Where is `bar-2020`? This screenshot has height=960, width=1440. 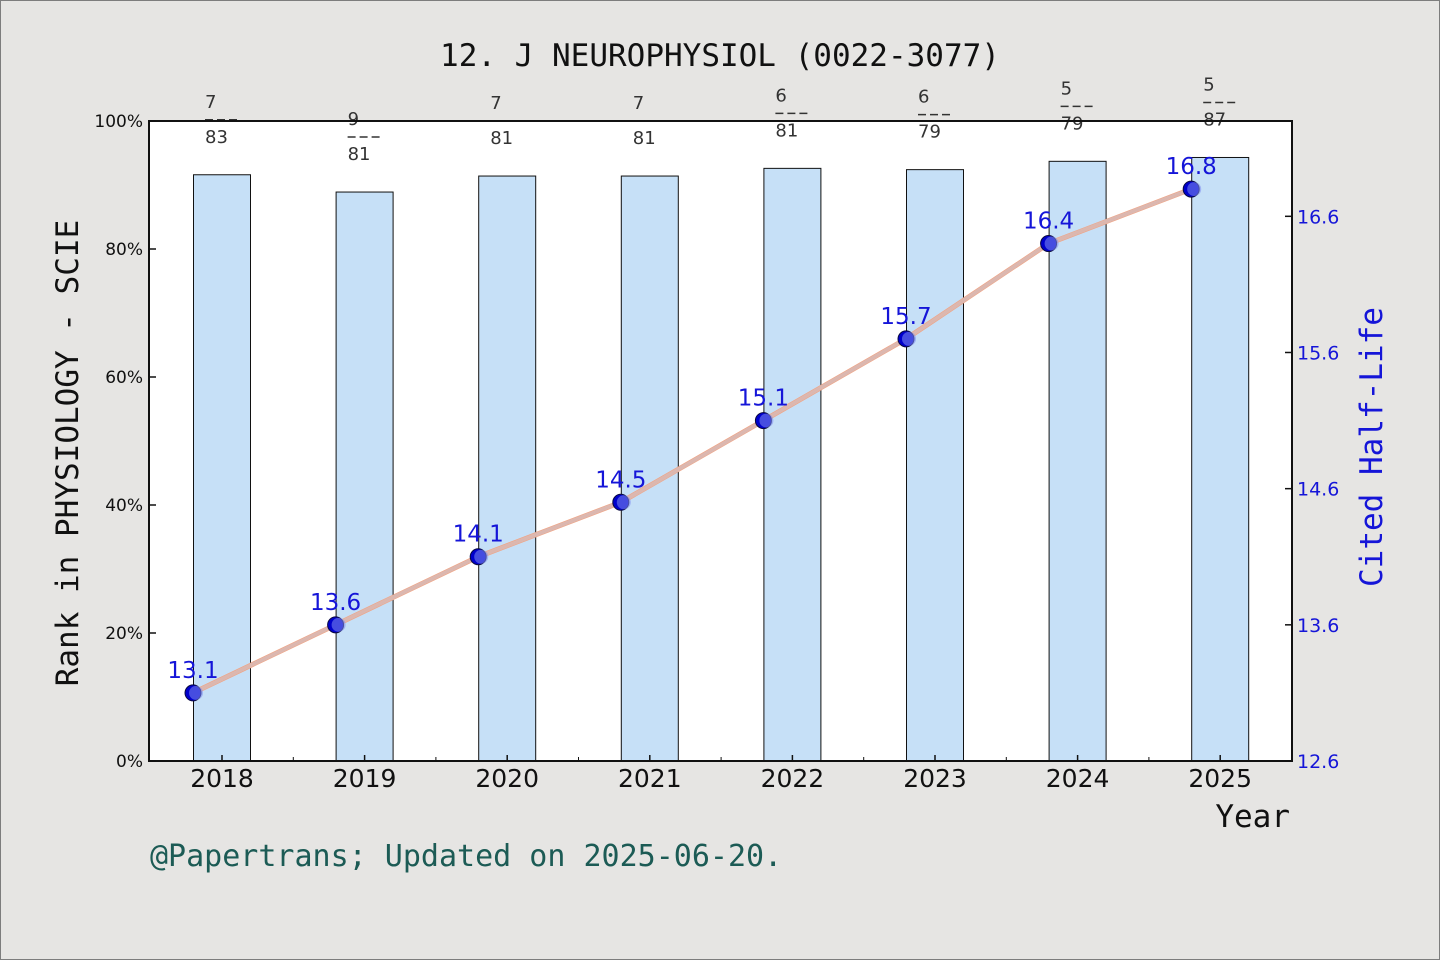 bar-2020 is located at coordinates (507, 468).